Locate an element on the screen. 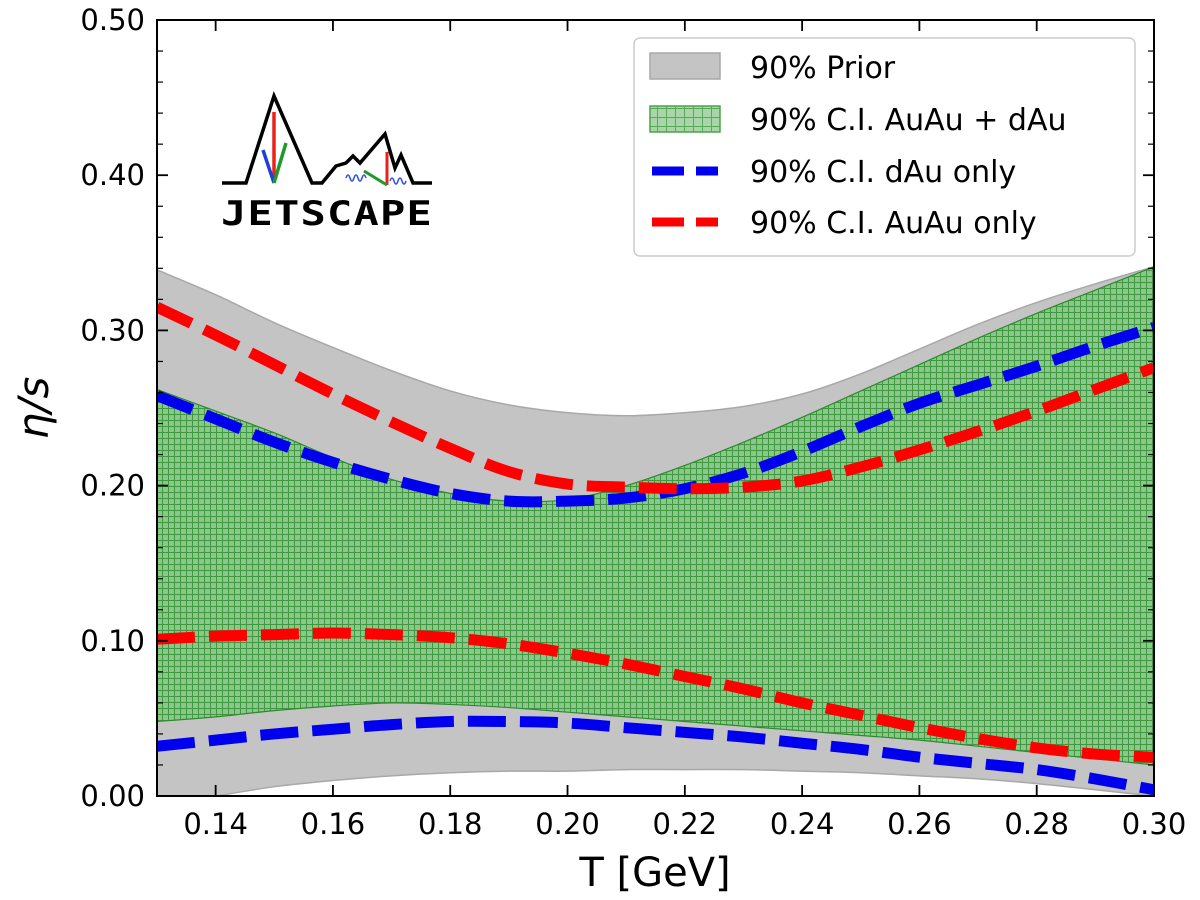 This screenshot has width=1200, height=900. legend-label-auau: 90% C.I. AuAu only is located at coordinates (893, 223).